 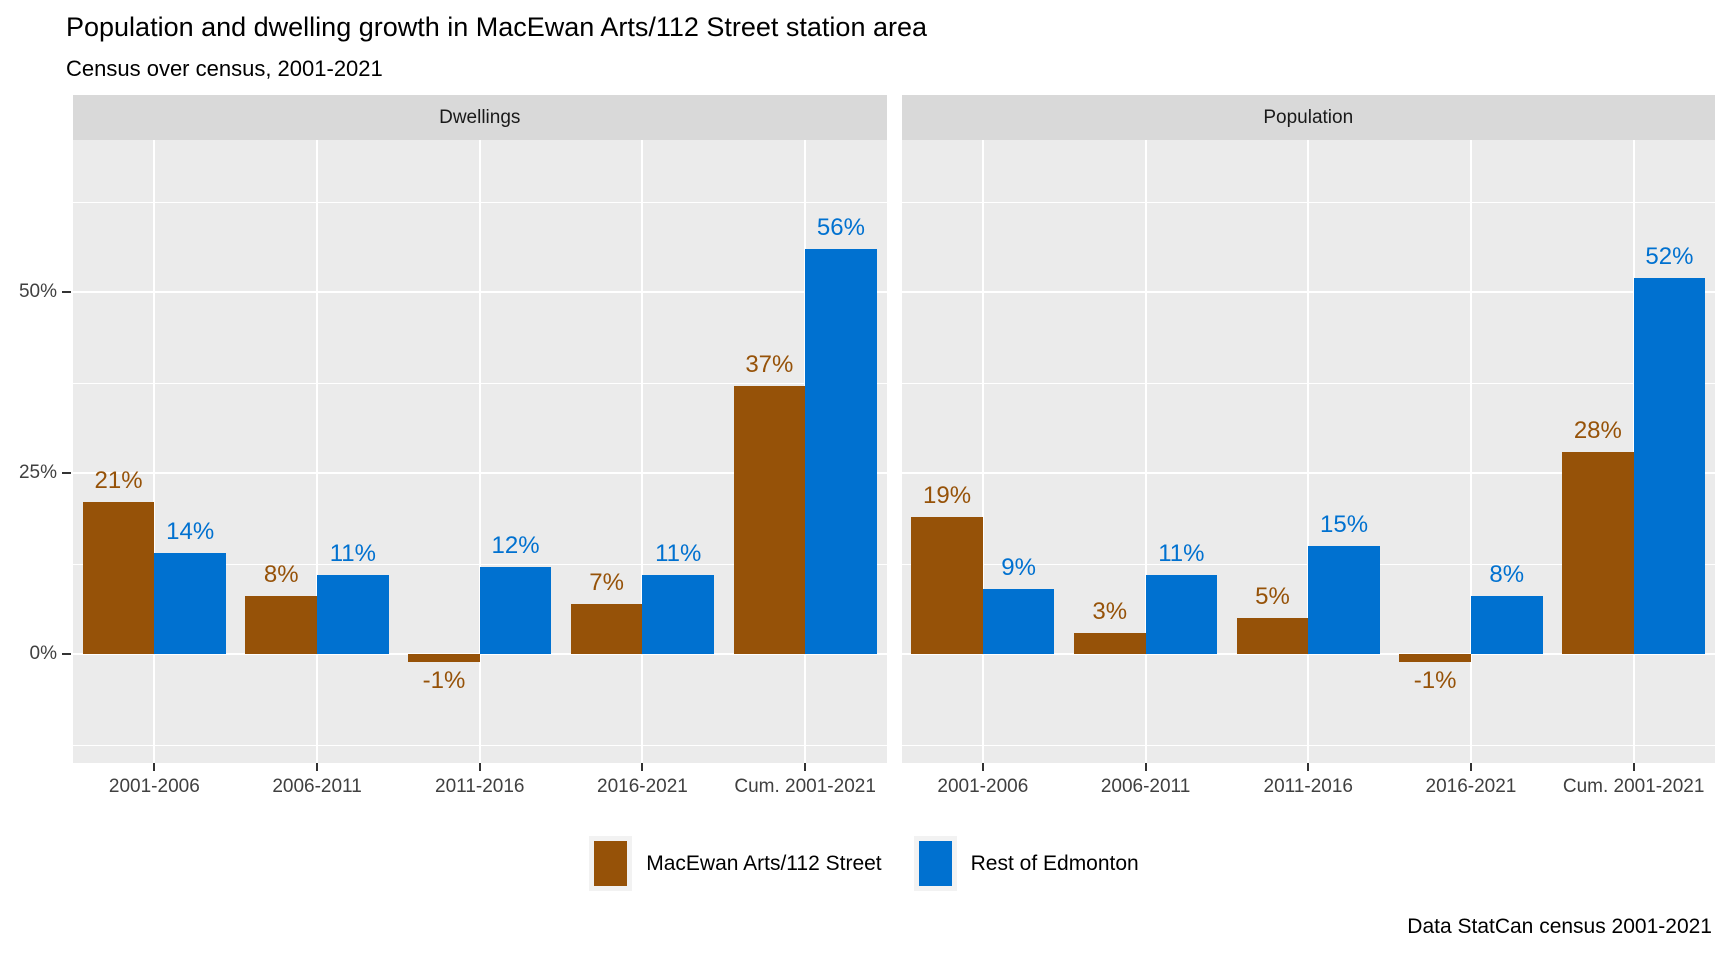 What do you see at coordinates (1344, 524) in the screenshot?
I see `bar-value-label: 15%` at bounding box center [1344, 524].